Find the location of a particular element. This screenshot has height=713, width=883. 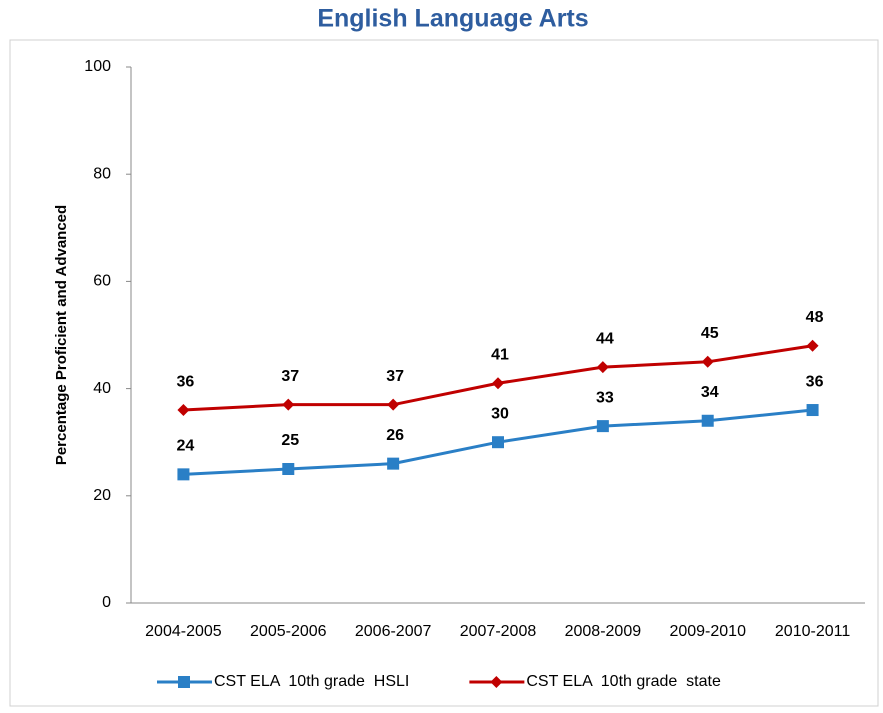

legend-label: CST ELA 10th grade HSLI is located at coordinates (311, 681).